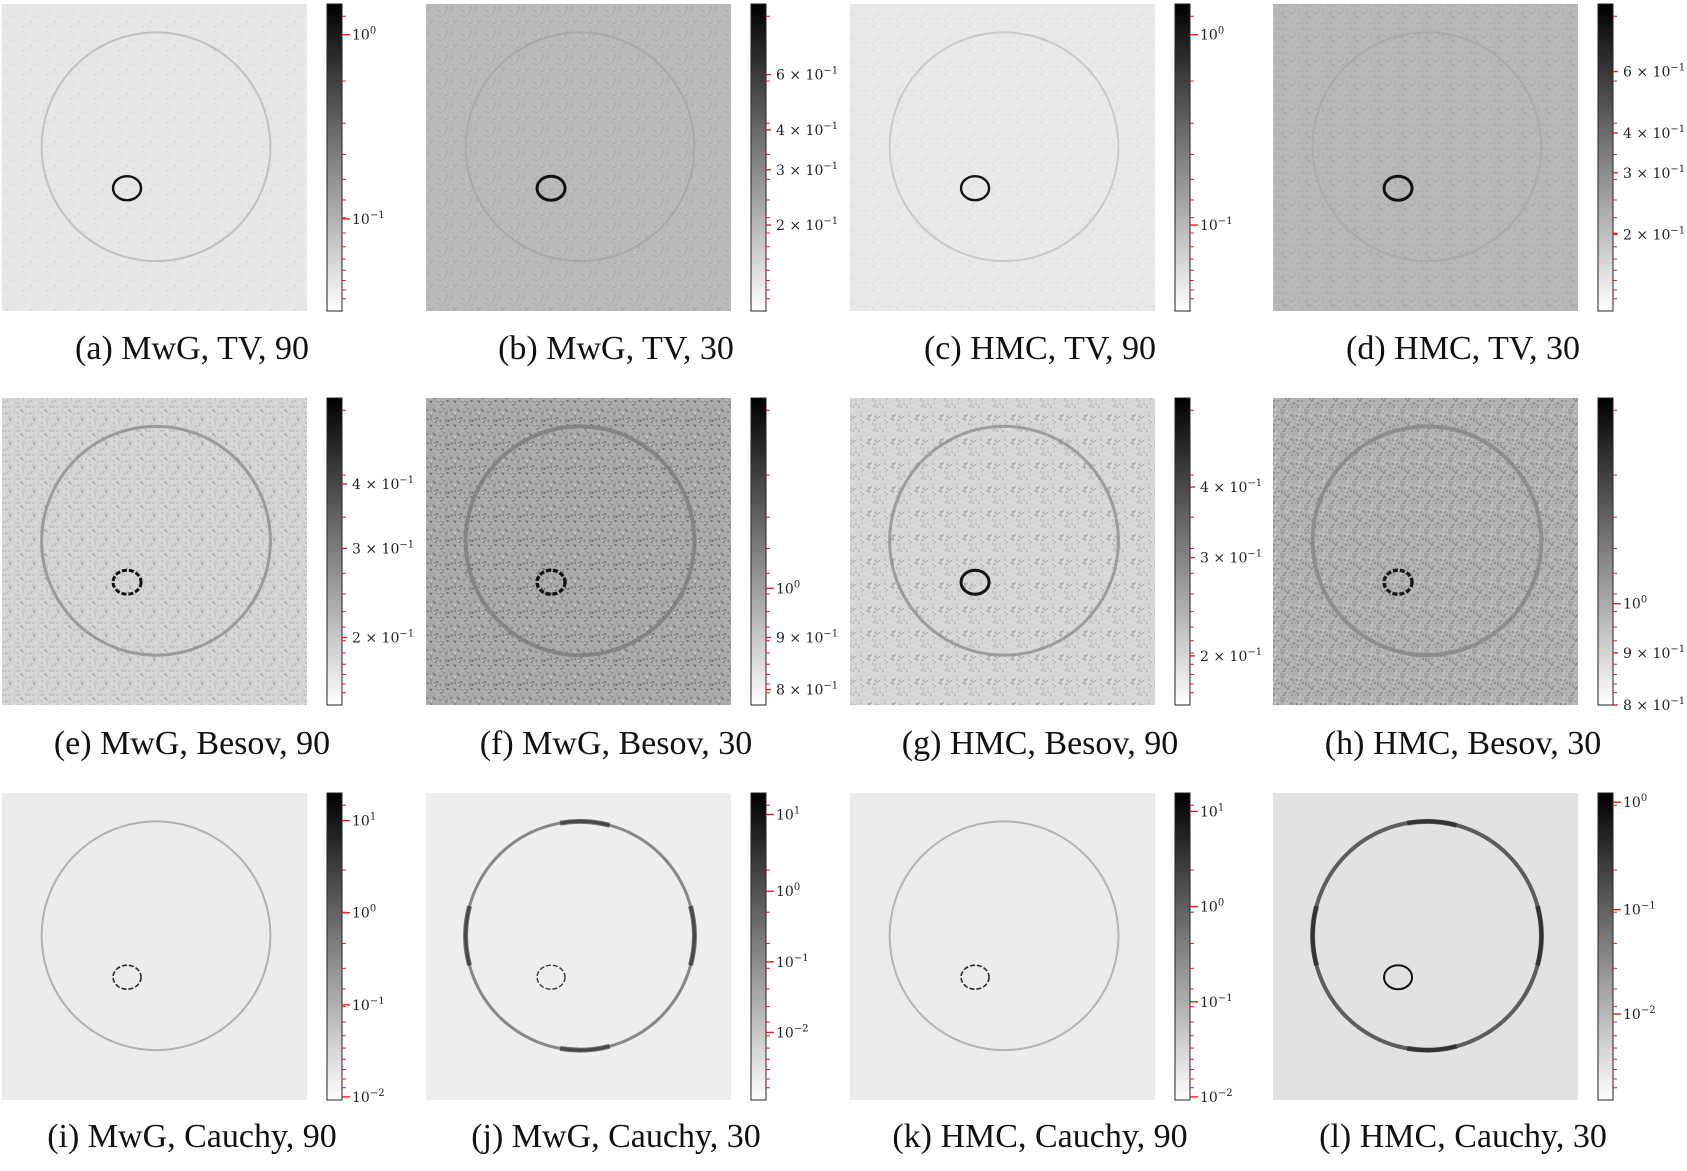 Image resolution: width=1687 pixels, height=1171 pixels. What do you see at coordinates (616, 743) in the screenshot?
I see `panel-caption: (f) MwG, Besov, 30` at bounding box center [616, 743].